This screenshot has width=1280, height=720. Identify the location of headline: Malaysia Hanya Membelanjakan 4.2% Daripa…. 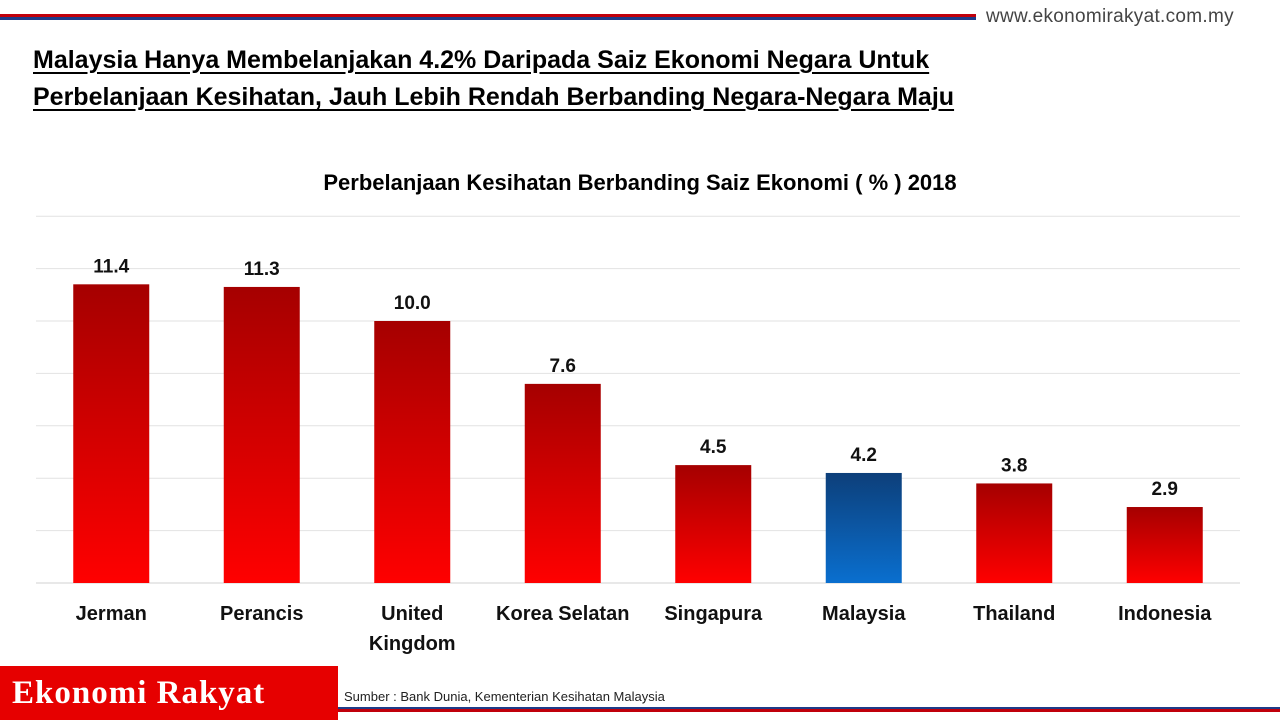
(583, 79).